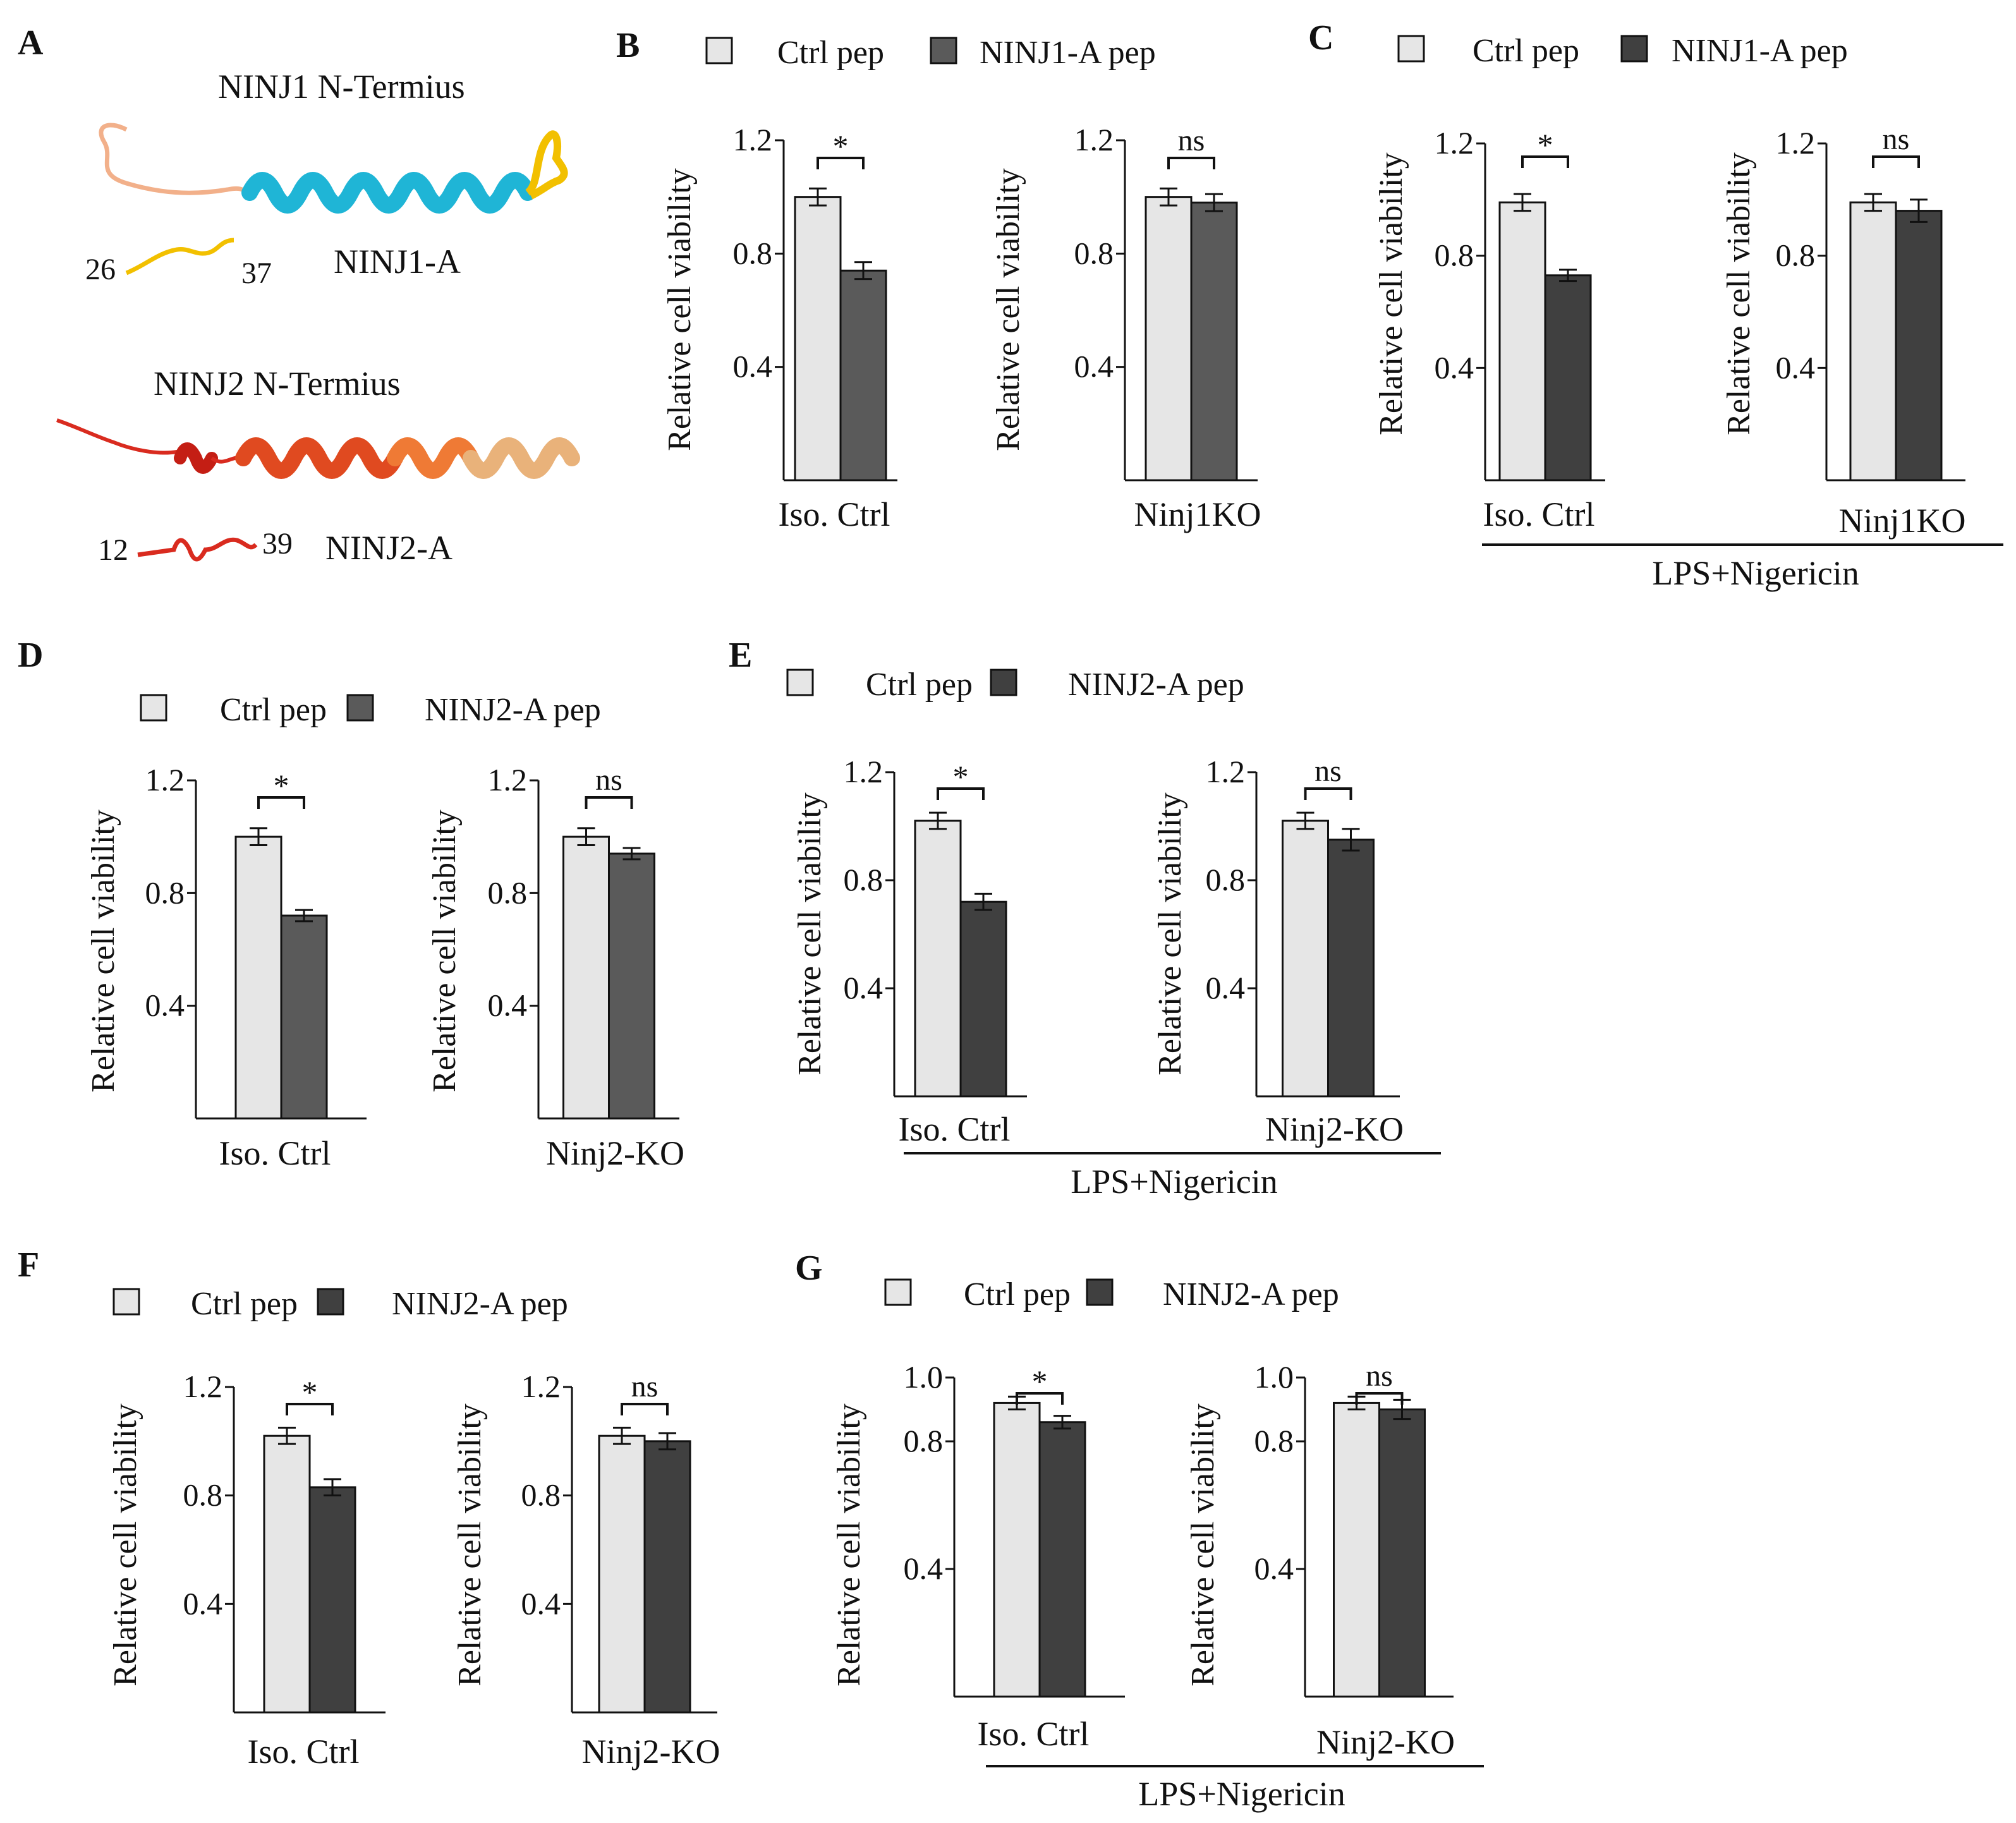 This screenshot has height=1823, width=2016. Describe the element at coordinates (1320, 38) in the screenshot. I see `panel-letter-c: C` at that location.